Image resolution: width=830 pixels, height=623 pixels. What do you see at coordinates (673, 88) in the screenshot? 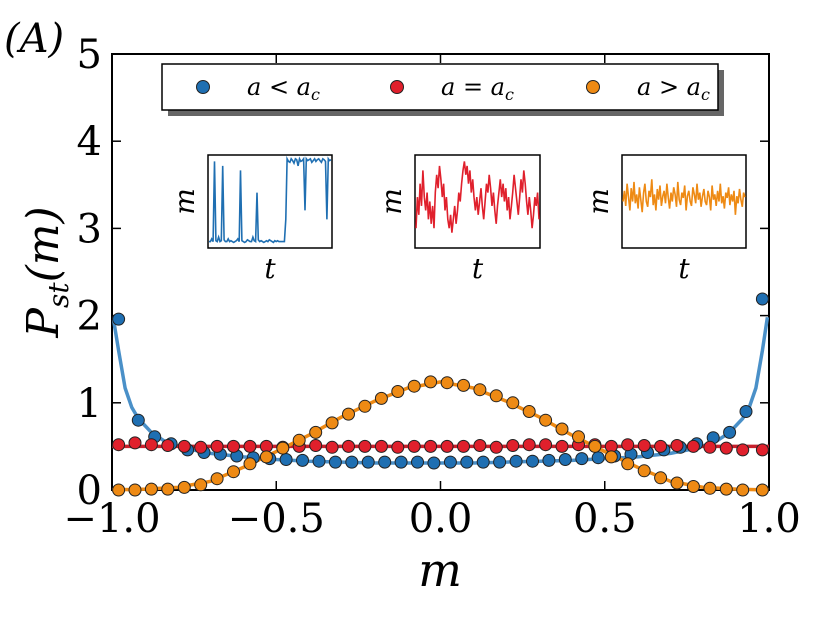
I see `legend-label-2: a > ac` at bounding box center [673, 88].